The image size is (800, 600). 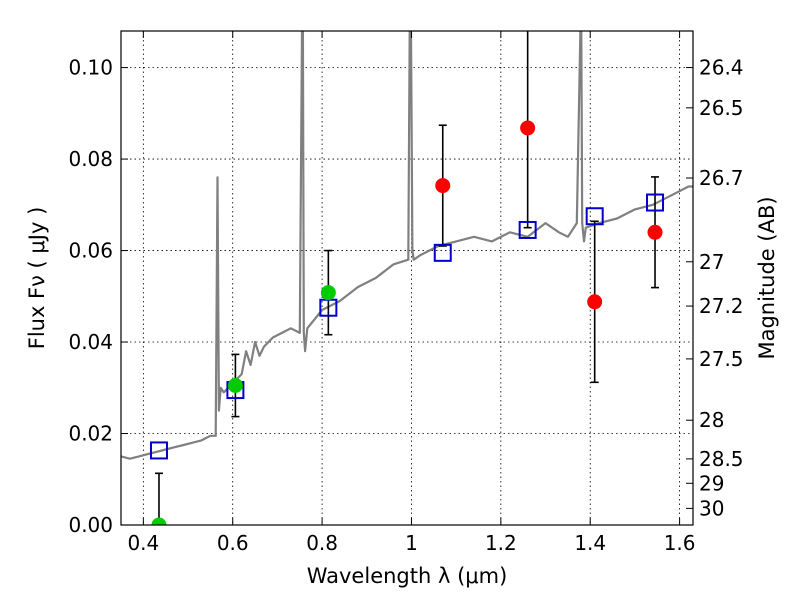 What do you see at coordinates (721, 178) in the screenshot?
I see `mag-tick-label: 26.7` at bounding box center [721, 178].